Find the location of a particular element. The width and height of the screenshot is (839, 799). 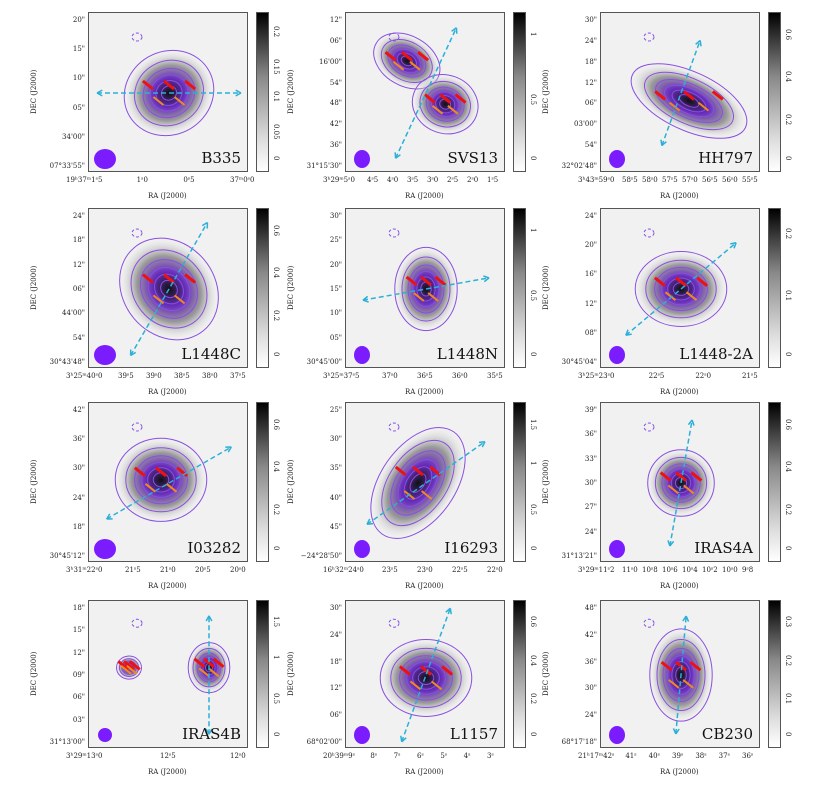

dec-tick-label: 39" is located at coordinates (590, 410).